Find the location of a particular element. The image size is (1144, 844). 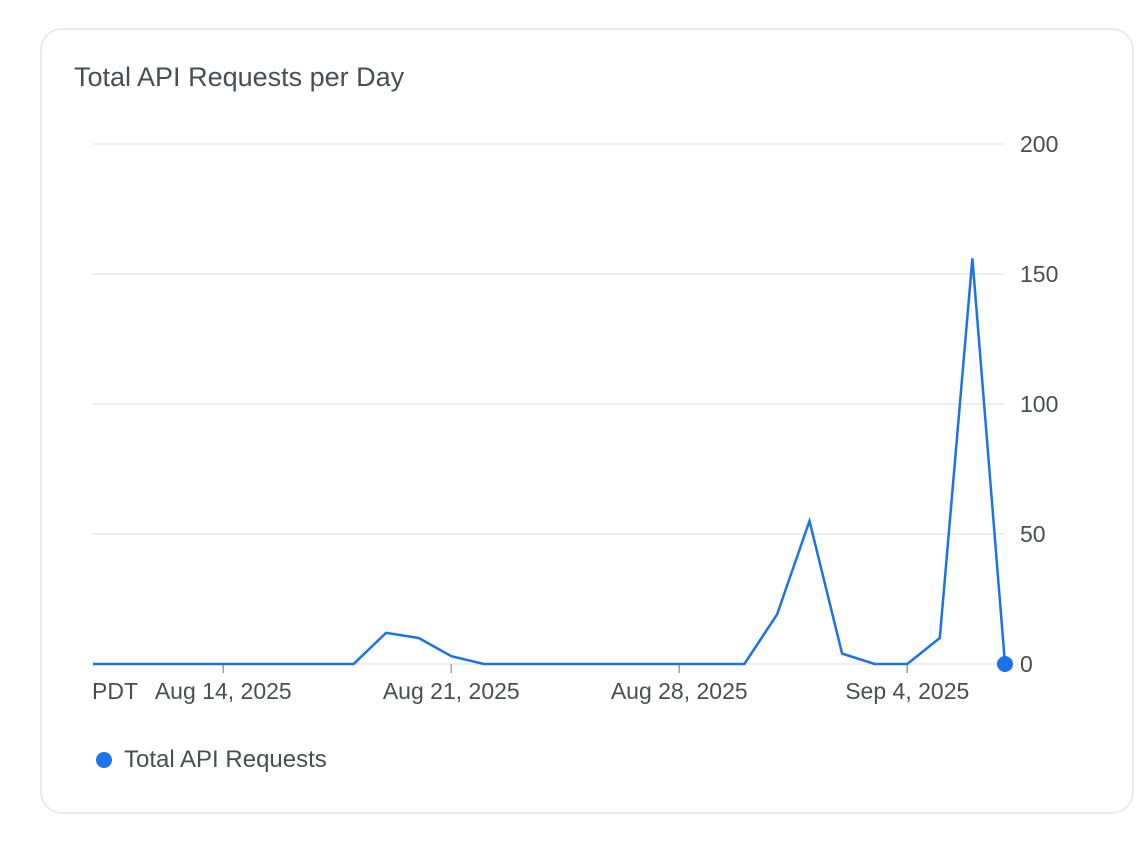

chart-title: Total API Requests per Day is located at coordinates (239, 77).